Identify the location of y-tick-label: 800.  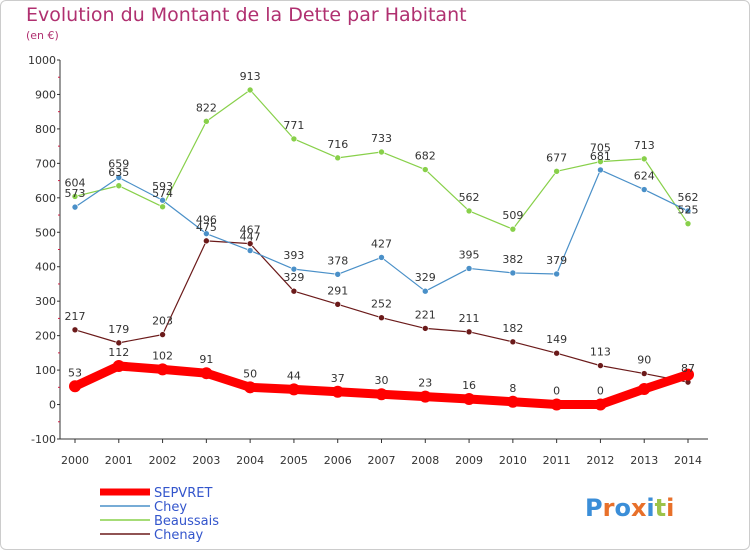
(45, 129).